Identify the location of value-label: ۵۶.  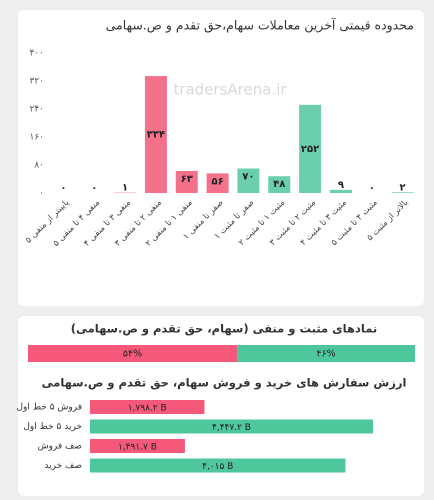
(217, 181).